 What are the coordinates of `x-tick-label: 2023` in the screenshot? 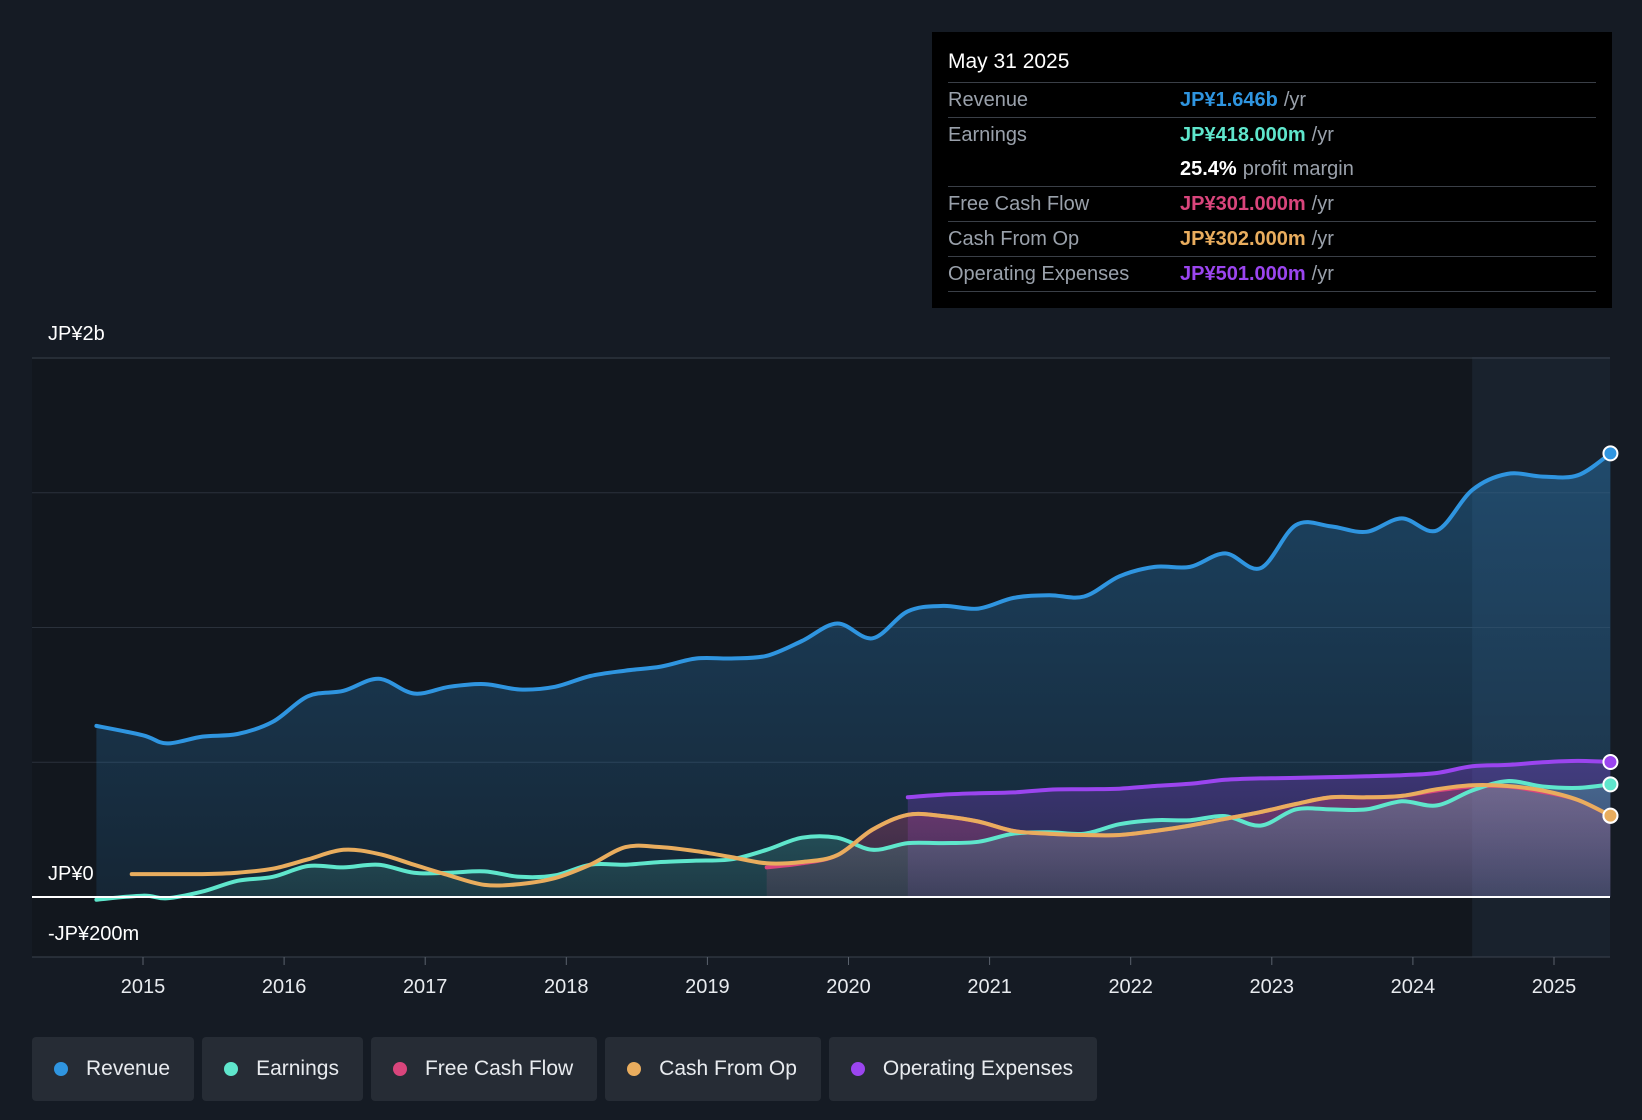 It's located at (1272, 987).